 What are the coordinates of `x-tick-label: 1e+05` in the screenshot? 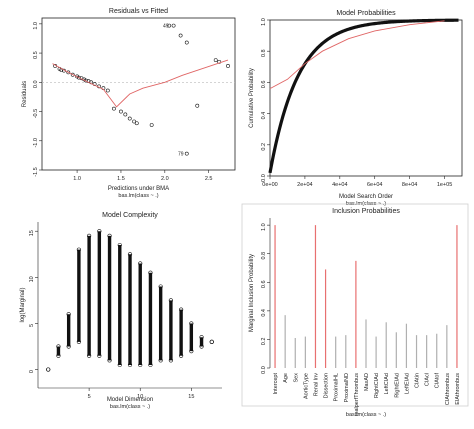 It's located at (444, 185).